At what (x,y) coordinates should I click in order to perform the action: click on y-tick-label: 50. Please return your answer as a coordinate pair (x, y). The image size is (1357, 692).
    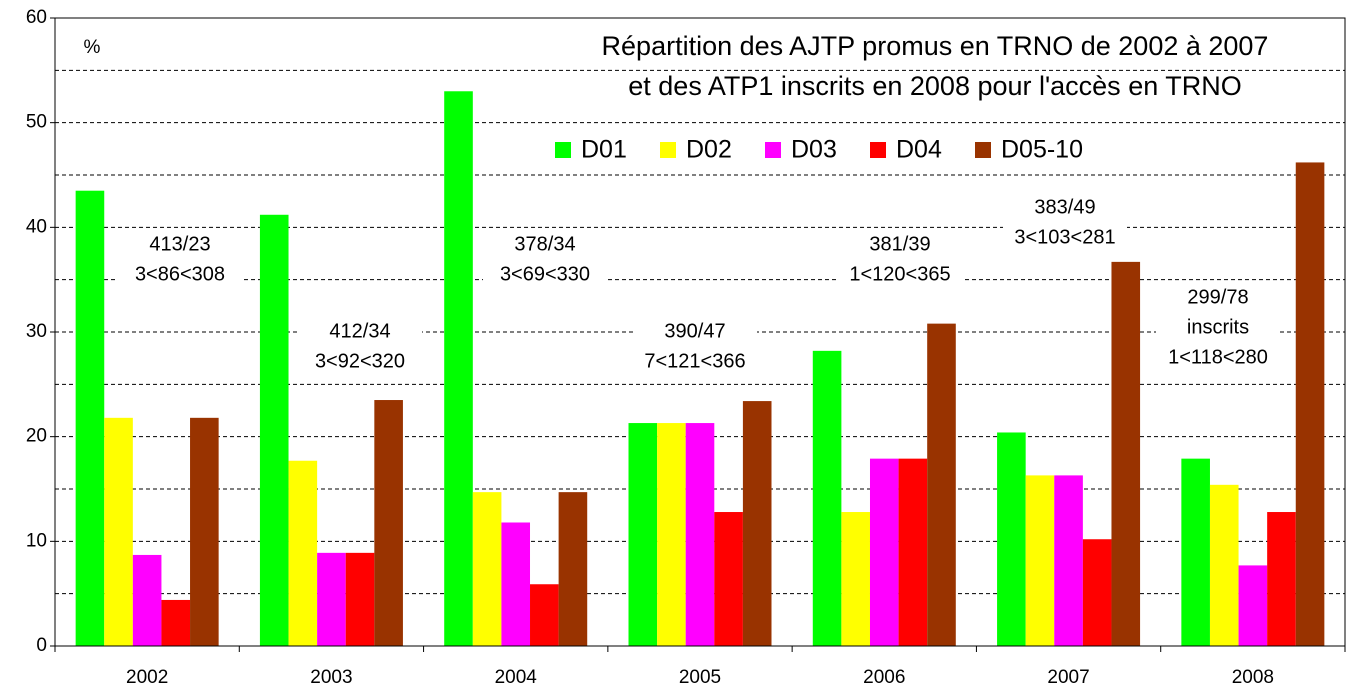
    Looking at the image, I should click on (36, 122).